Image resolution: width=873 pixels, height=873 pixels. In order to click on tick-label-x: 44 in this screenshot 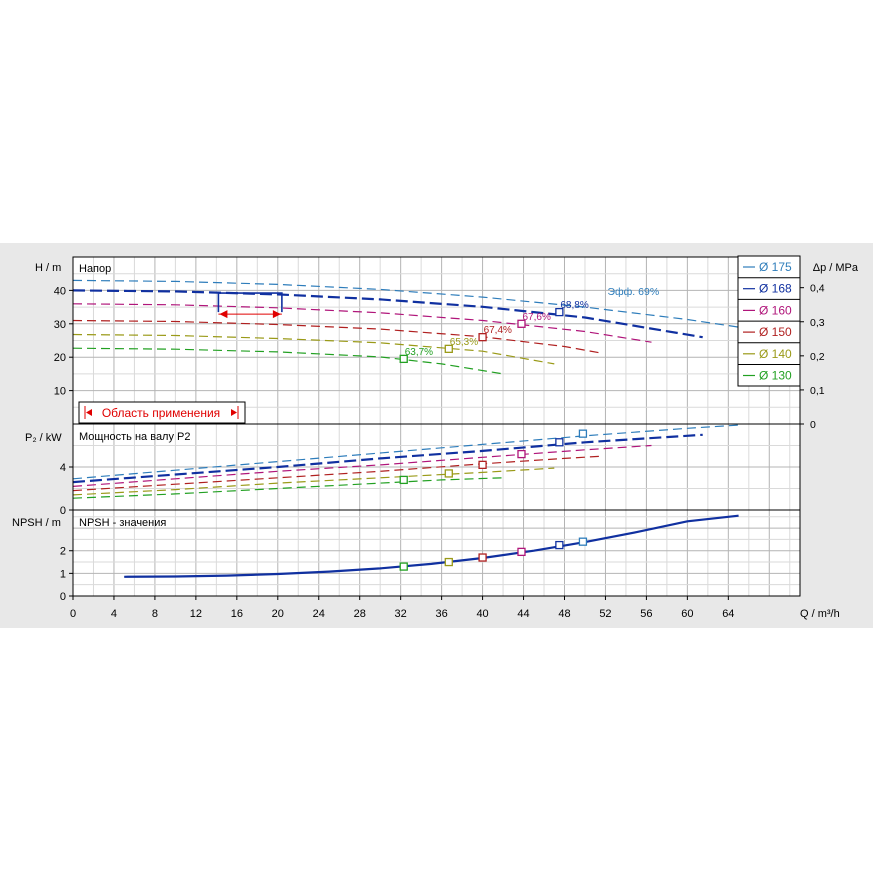, I will do `click(523, 614)`.